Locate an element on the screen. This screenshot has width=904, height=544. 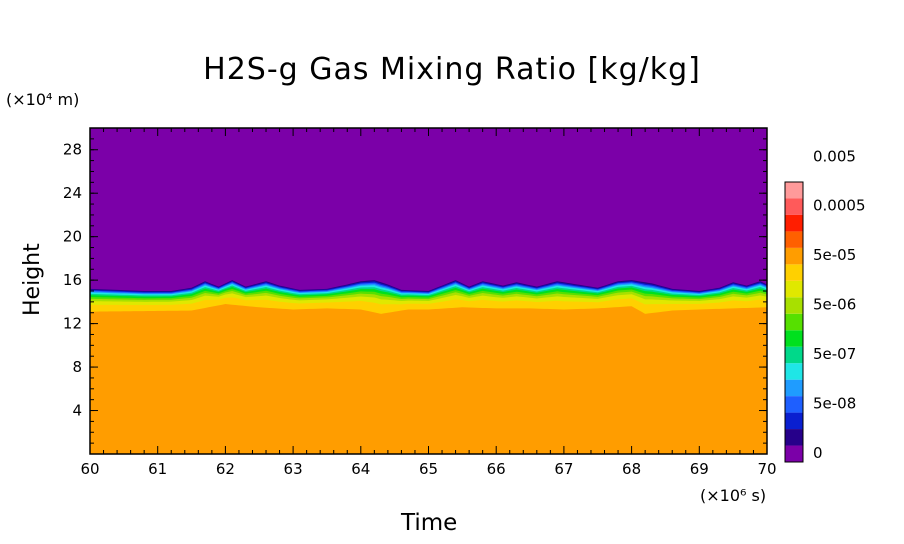
colorbar-label: 5e-06 is located at coordinates (834, 305).